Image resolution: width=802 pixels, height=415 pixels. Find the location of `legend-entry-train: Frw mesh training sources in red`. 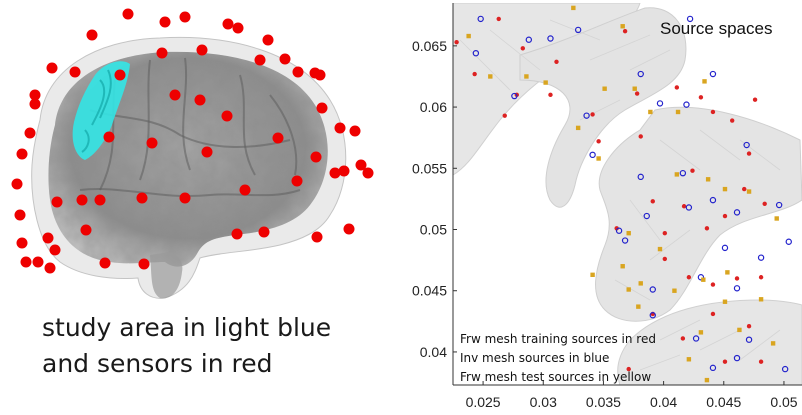

legend-entry-train: Frw mesh training sources in red is located at coordinates (558, 339).